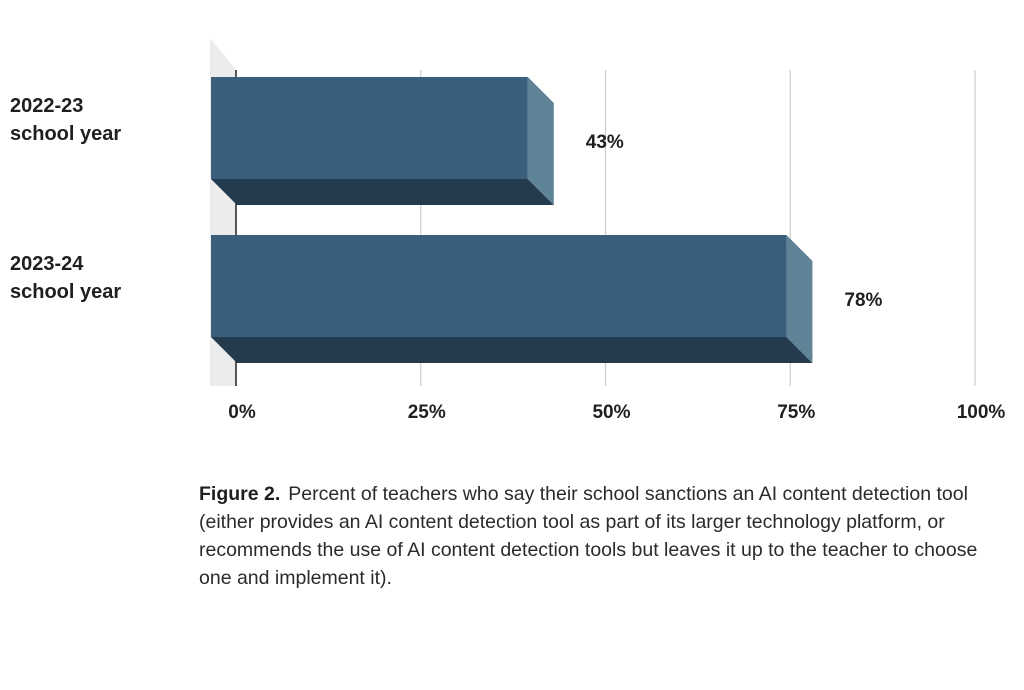 This screenshot has height=690, width=1024. What do you see at coordinates (605, 142) in the screenshot?
I see `data-label-1: 43%` at bounding box center [605, 142].